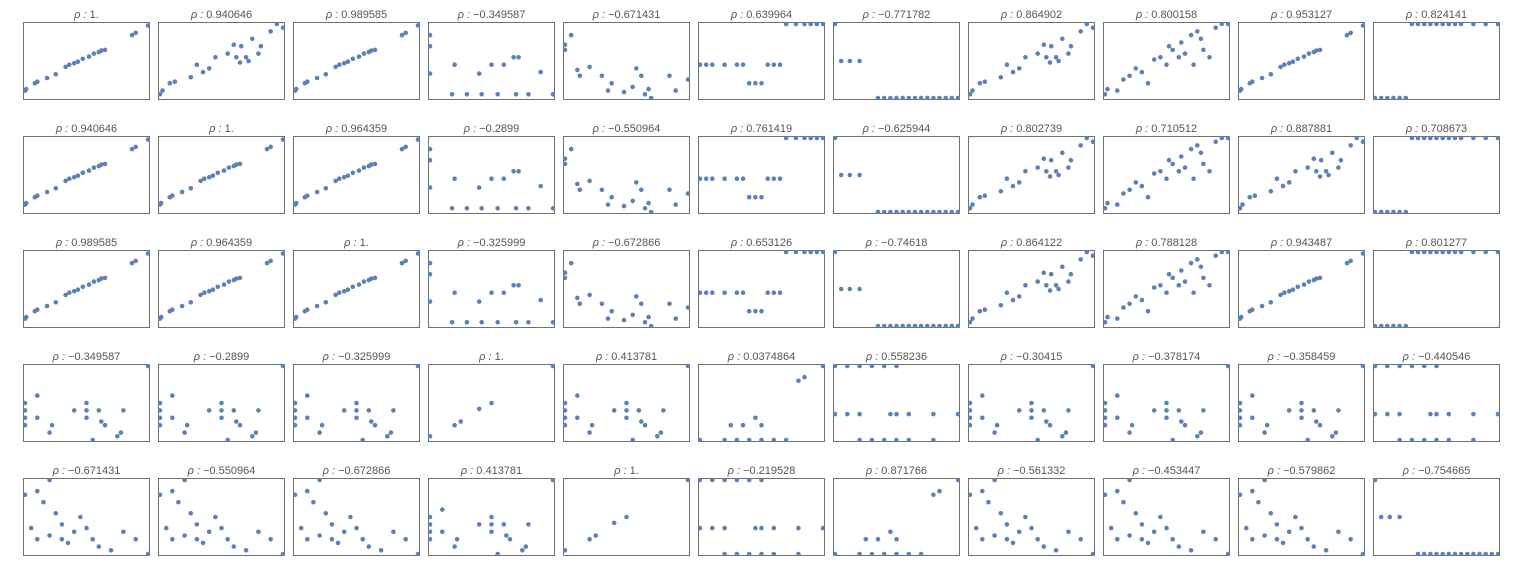 This screenshot has width=1516, height=575. What do you see at coordinates (896, 129) in the screenshot?
I see `panel-title: ρ : −0.625944` at bounding box center [896, 129].